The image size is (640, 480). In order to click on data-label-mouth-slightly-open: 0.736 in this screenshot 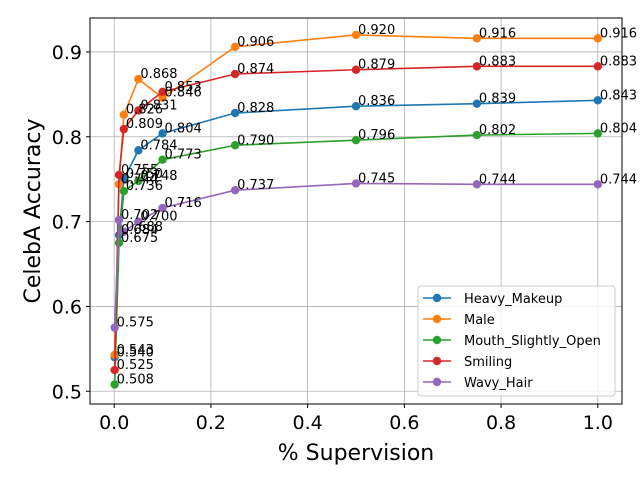, I will do `click(144, 186)`.